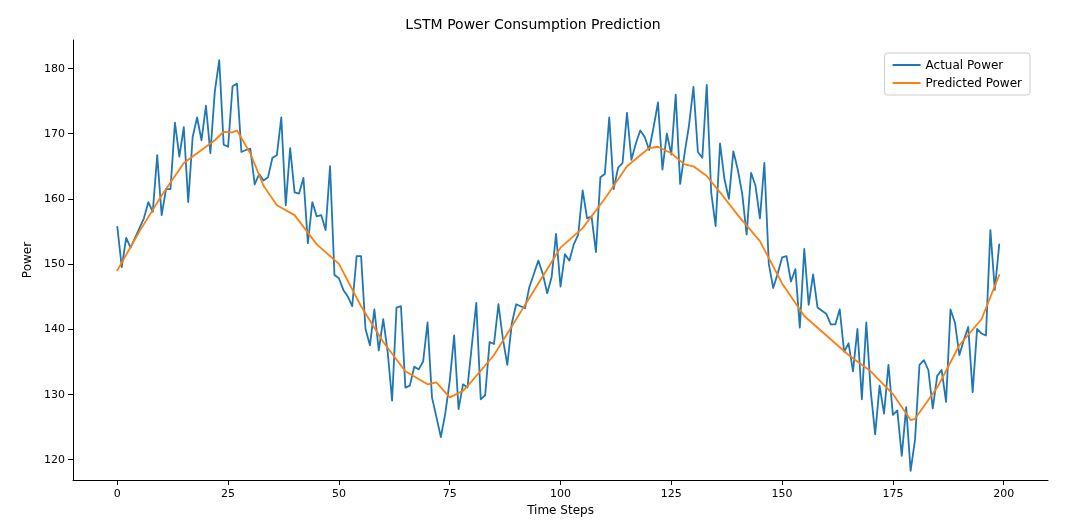 This screenshot has height=529, width=1066. Describe the element at coordinates (449, 493) in the screenshot. I see `x-tick-label: 75` at that location.